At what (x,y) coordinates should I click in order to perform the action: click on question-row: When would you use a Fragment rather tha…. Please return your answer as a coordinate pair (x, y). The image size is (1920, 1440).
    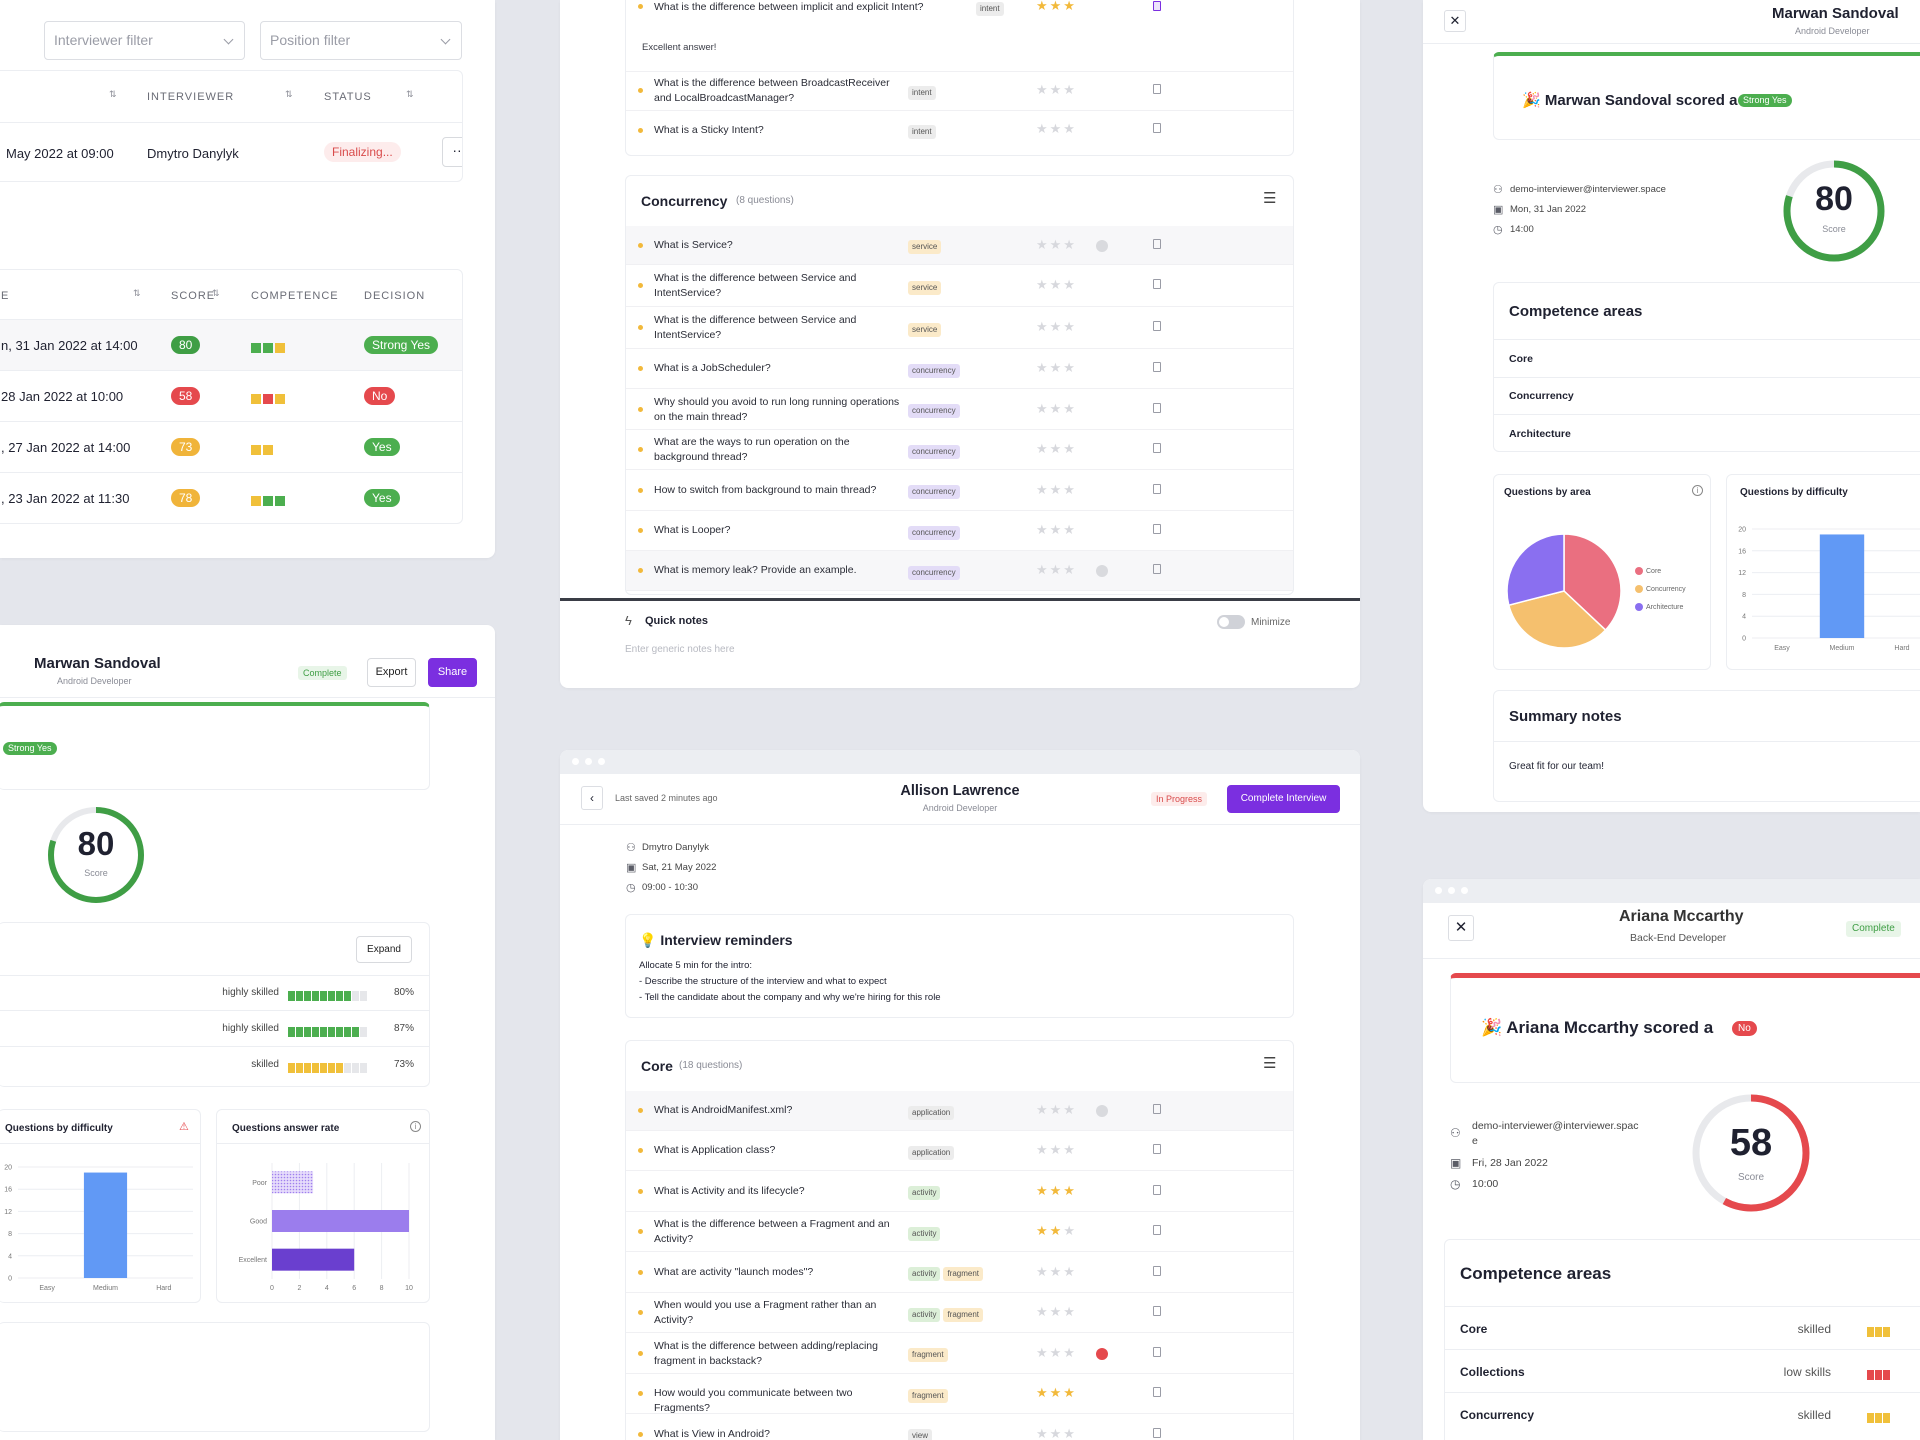
    Looking at the image, I should click on (959, 1313).